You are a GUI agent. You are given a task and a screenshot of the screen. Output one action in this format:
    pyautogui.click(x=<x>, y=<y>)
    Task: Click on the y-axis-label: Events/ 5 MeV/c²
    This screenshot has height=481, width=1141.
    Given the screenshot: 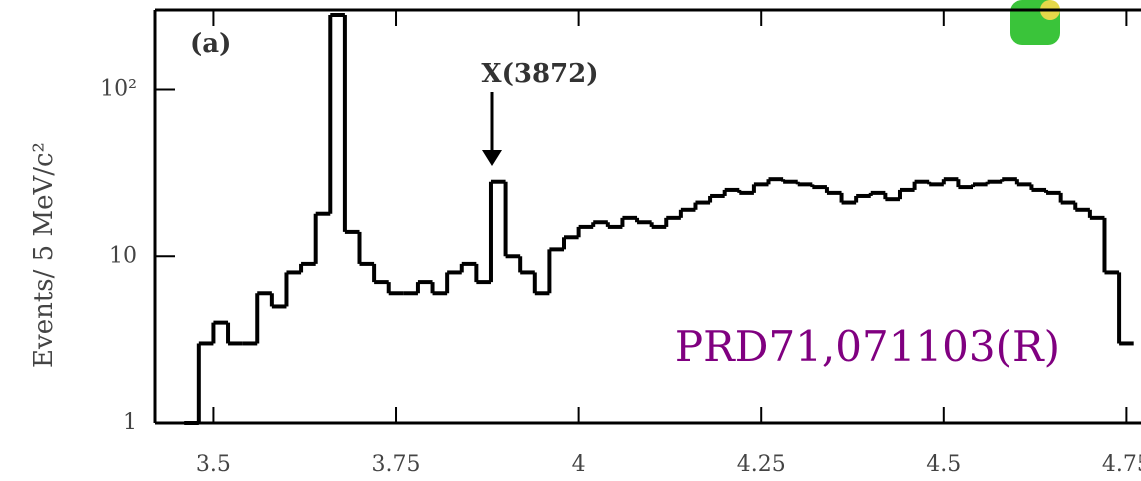 What is the action you would take?
    pyautogui.click(x=44, y=255)
    